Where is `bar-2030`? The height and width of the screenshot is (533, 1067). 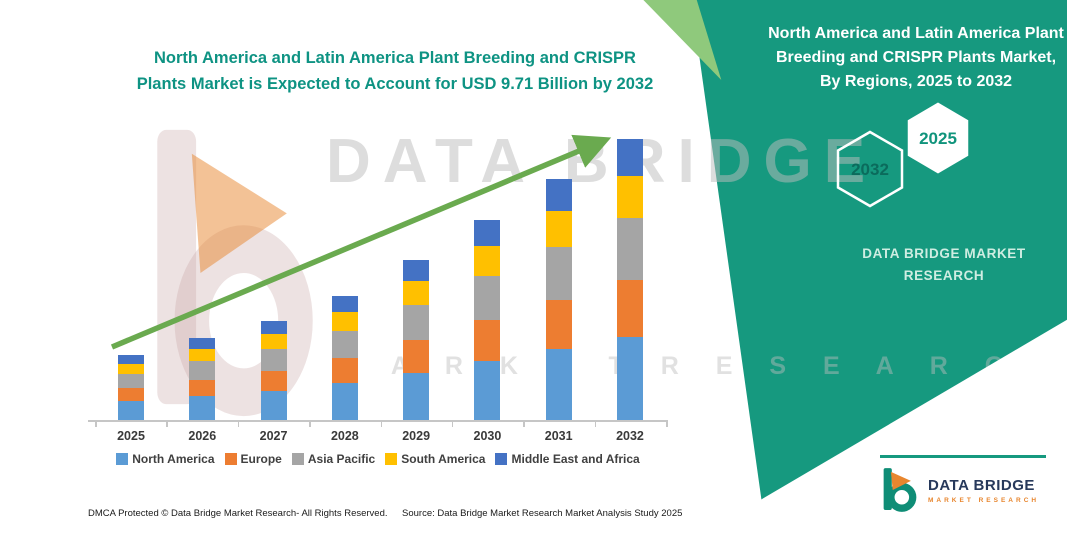 bar-2030 is located at coordinates (487, 320).